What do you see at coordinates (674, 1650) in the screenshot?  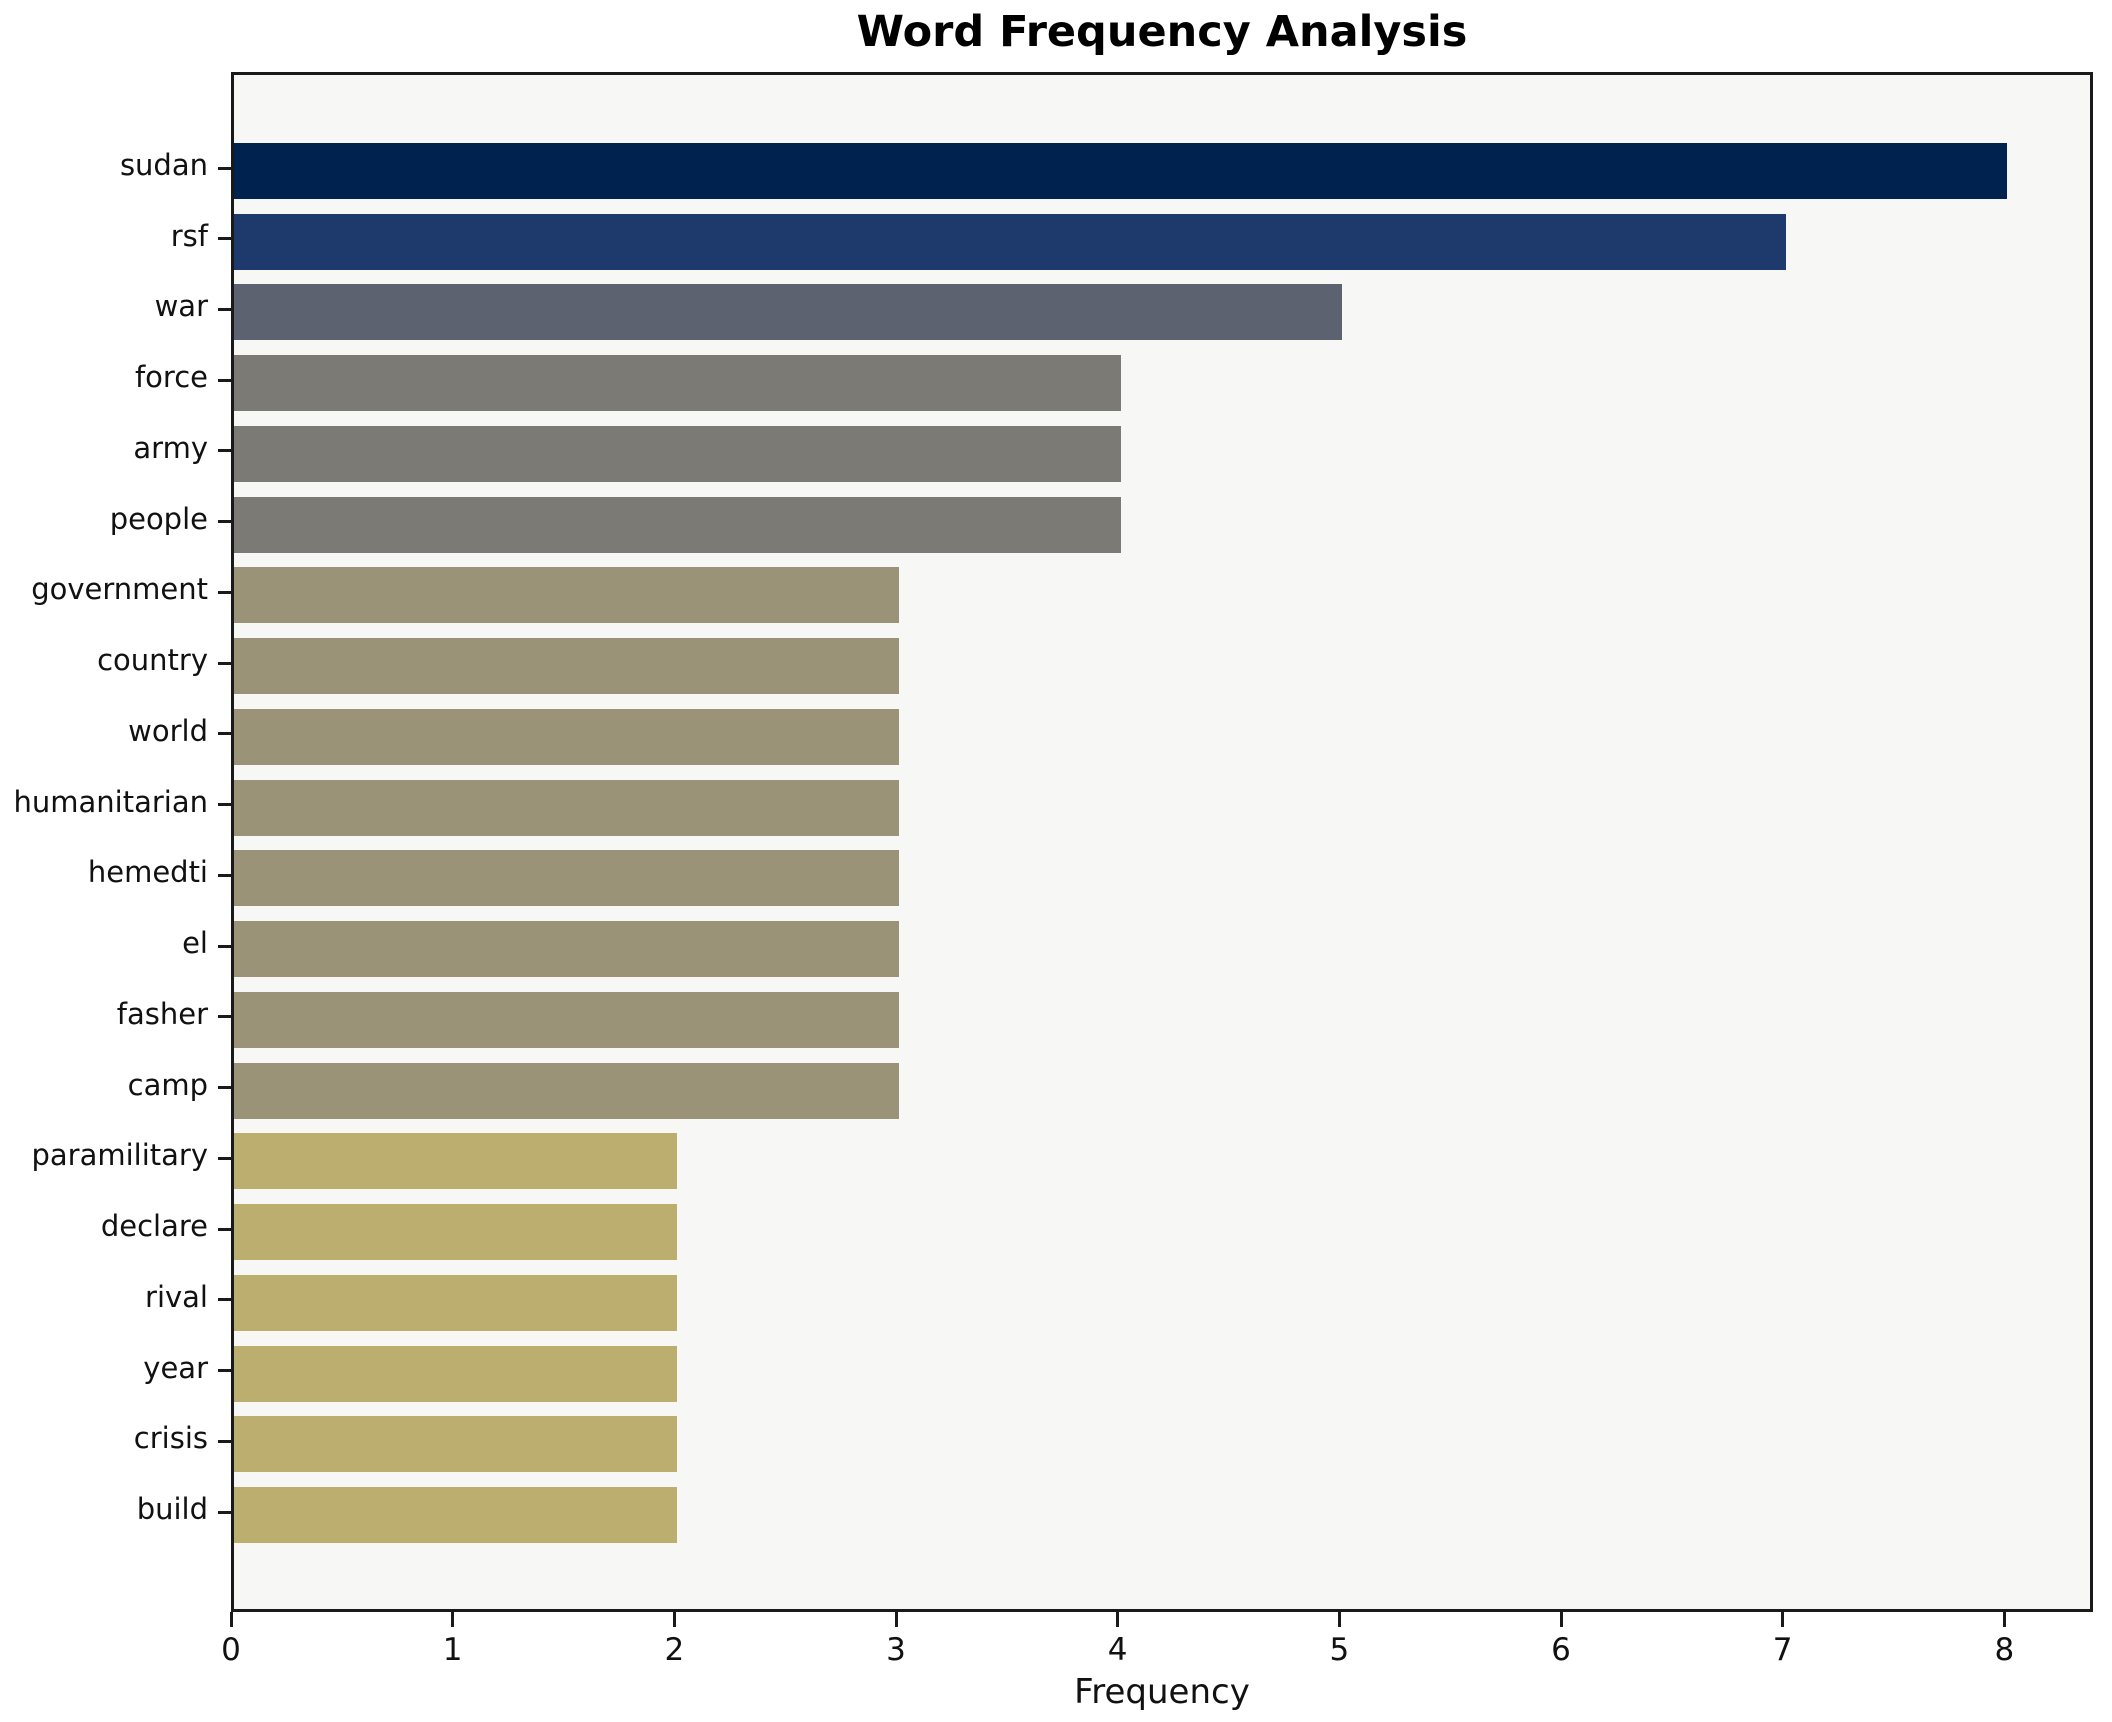 I see `x-tick-label-2: 2` at bounding box center [674, 1650].